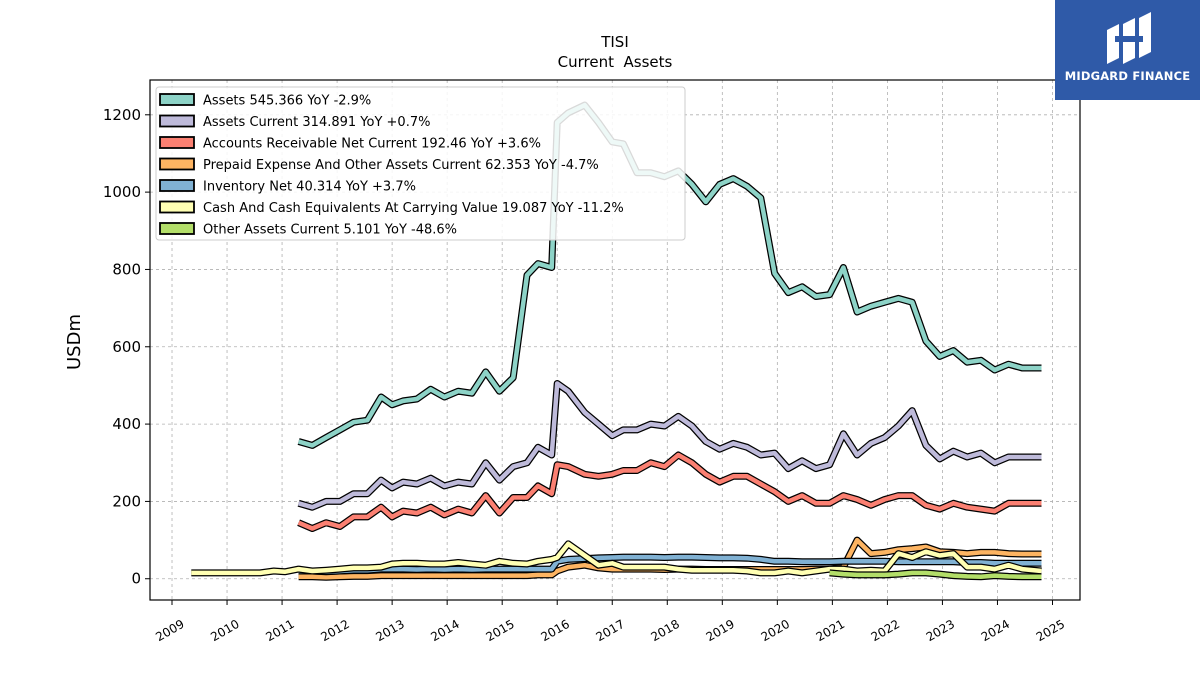 Image resolution: width=1200 pixels, height=675 pixels. Describe the element at coordinates (169, 630) in the screenshot. I see `x-tick-label: 2009` at that location.